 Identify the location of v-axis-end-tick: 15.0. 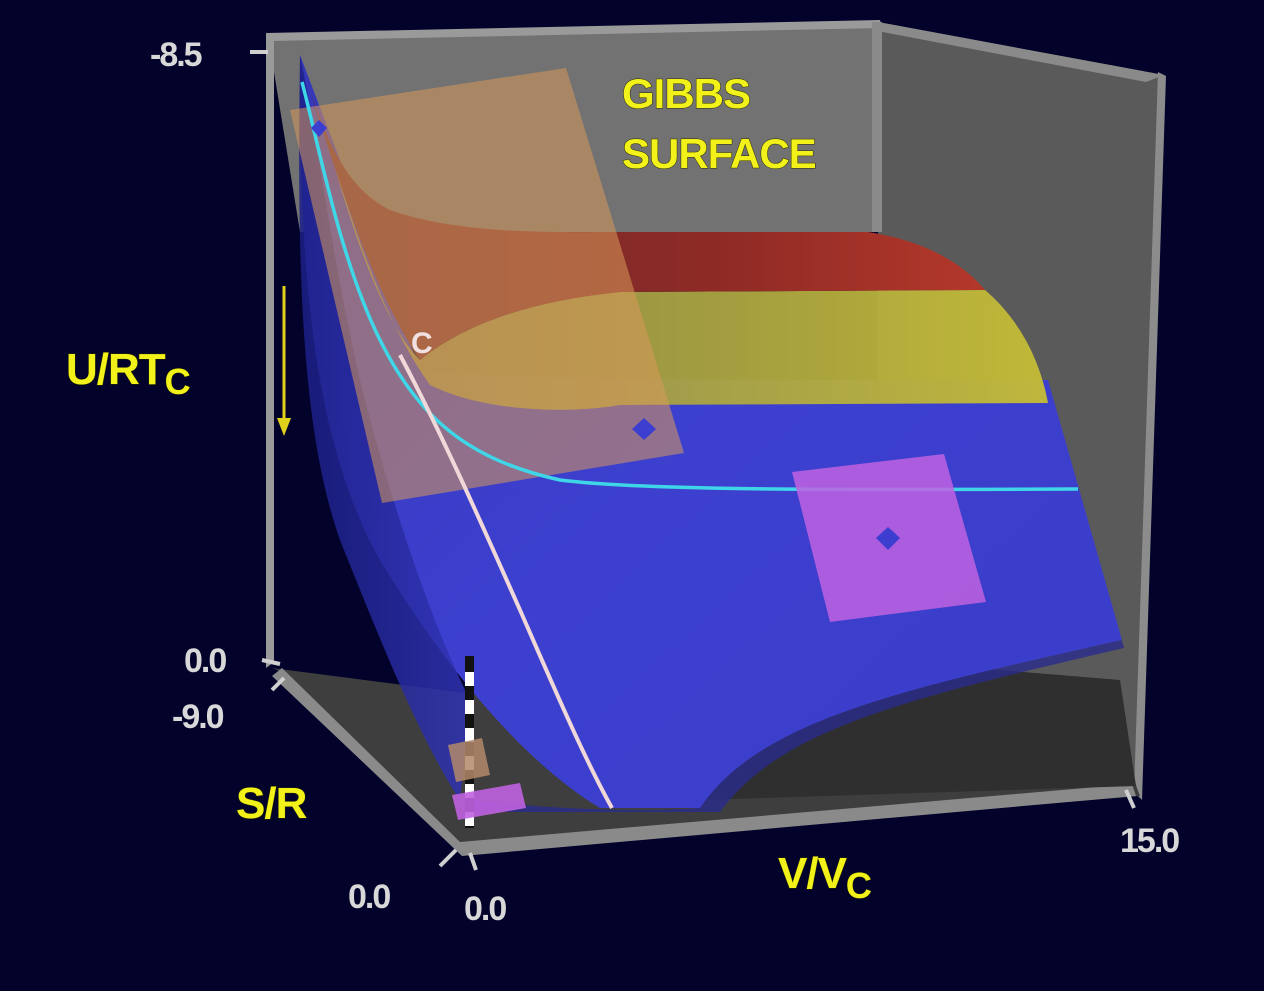
(1149, 841).